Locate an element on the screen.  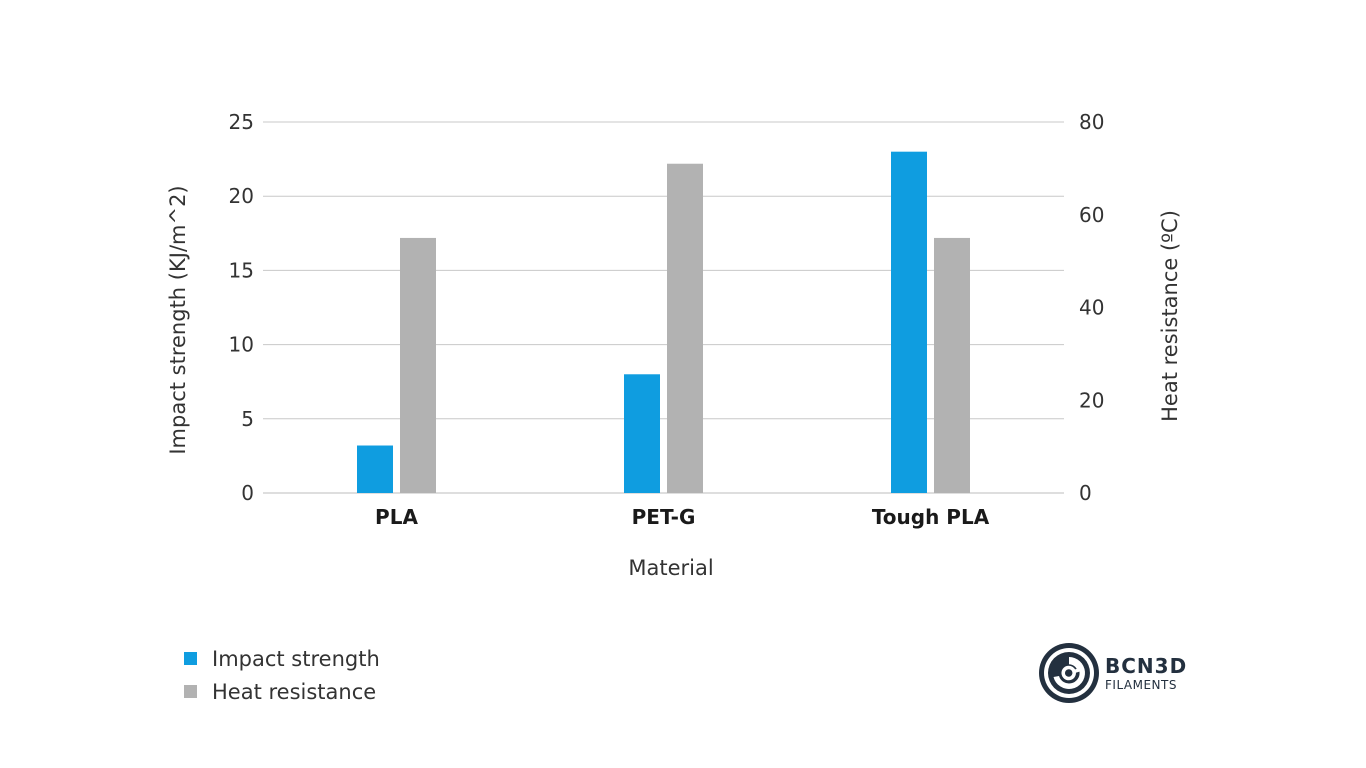
y2-tick-label: 80 is located at coordinates (1091, 122).